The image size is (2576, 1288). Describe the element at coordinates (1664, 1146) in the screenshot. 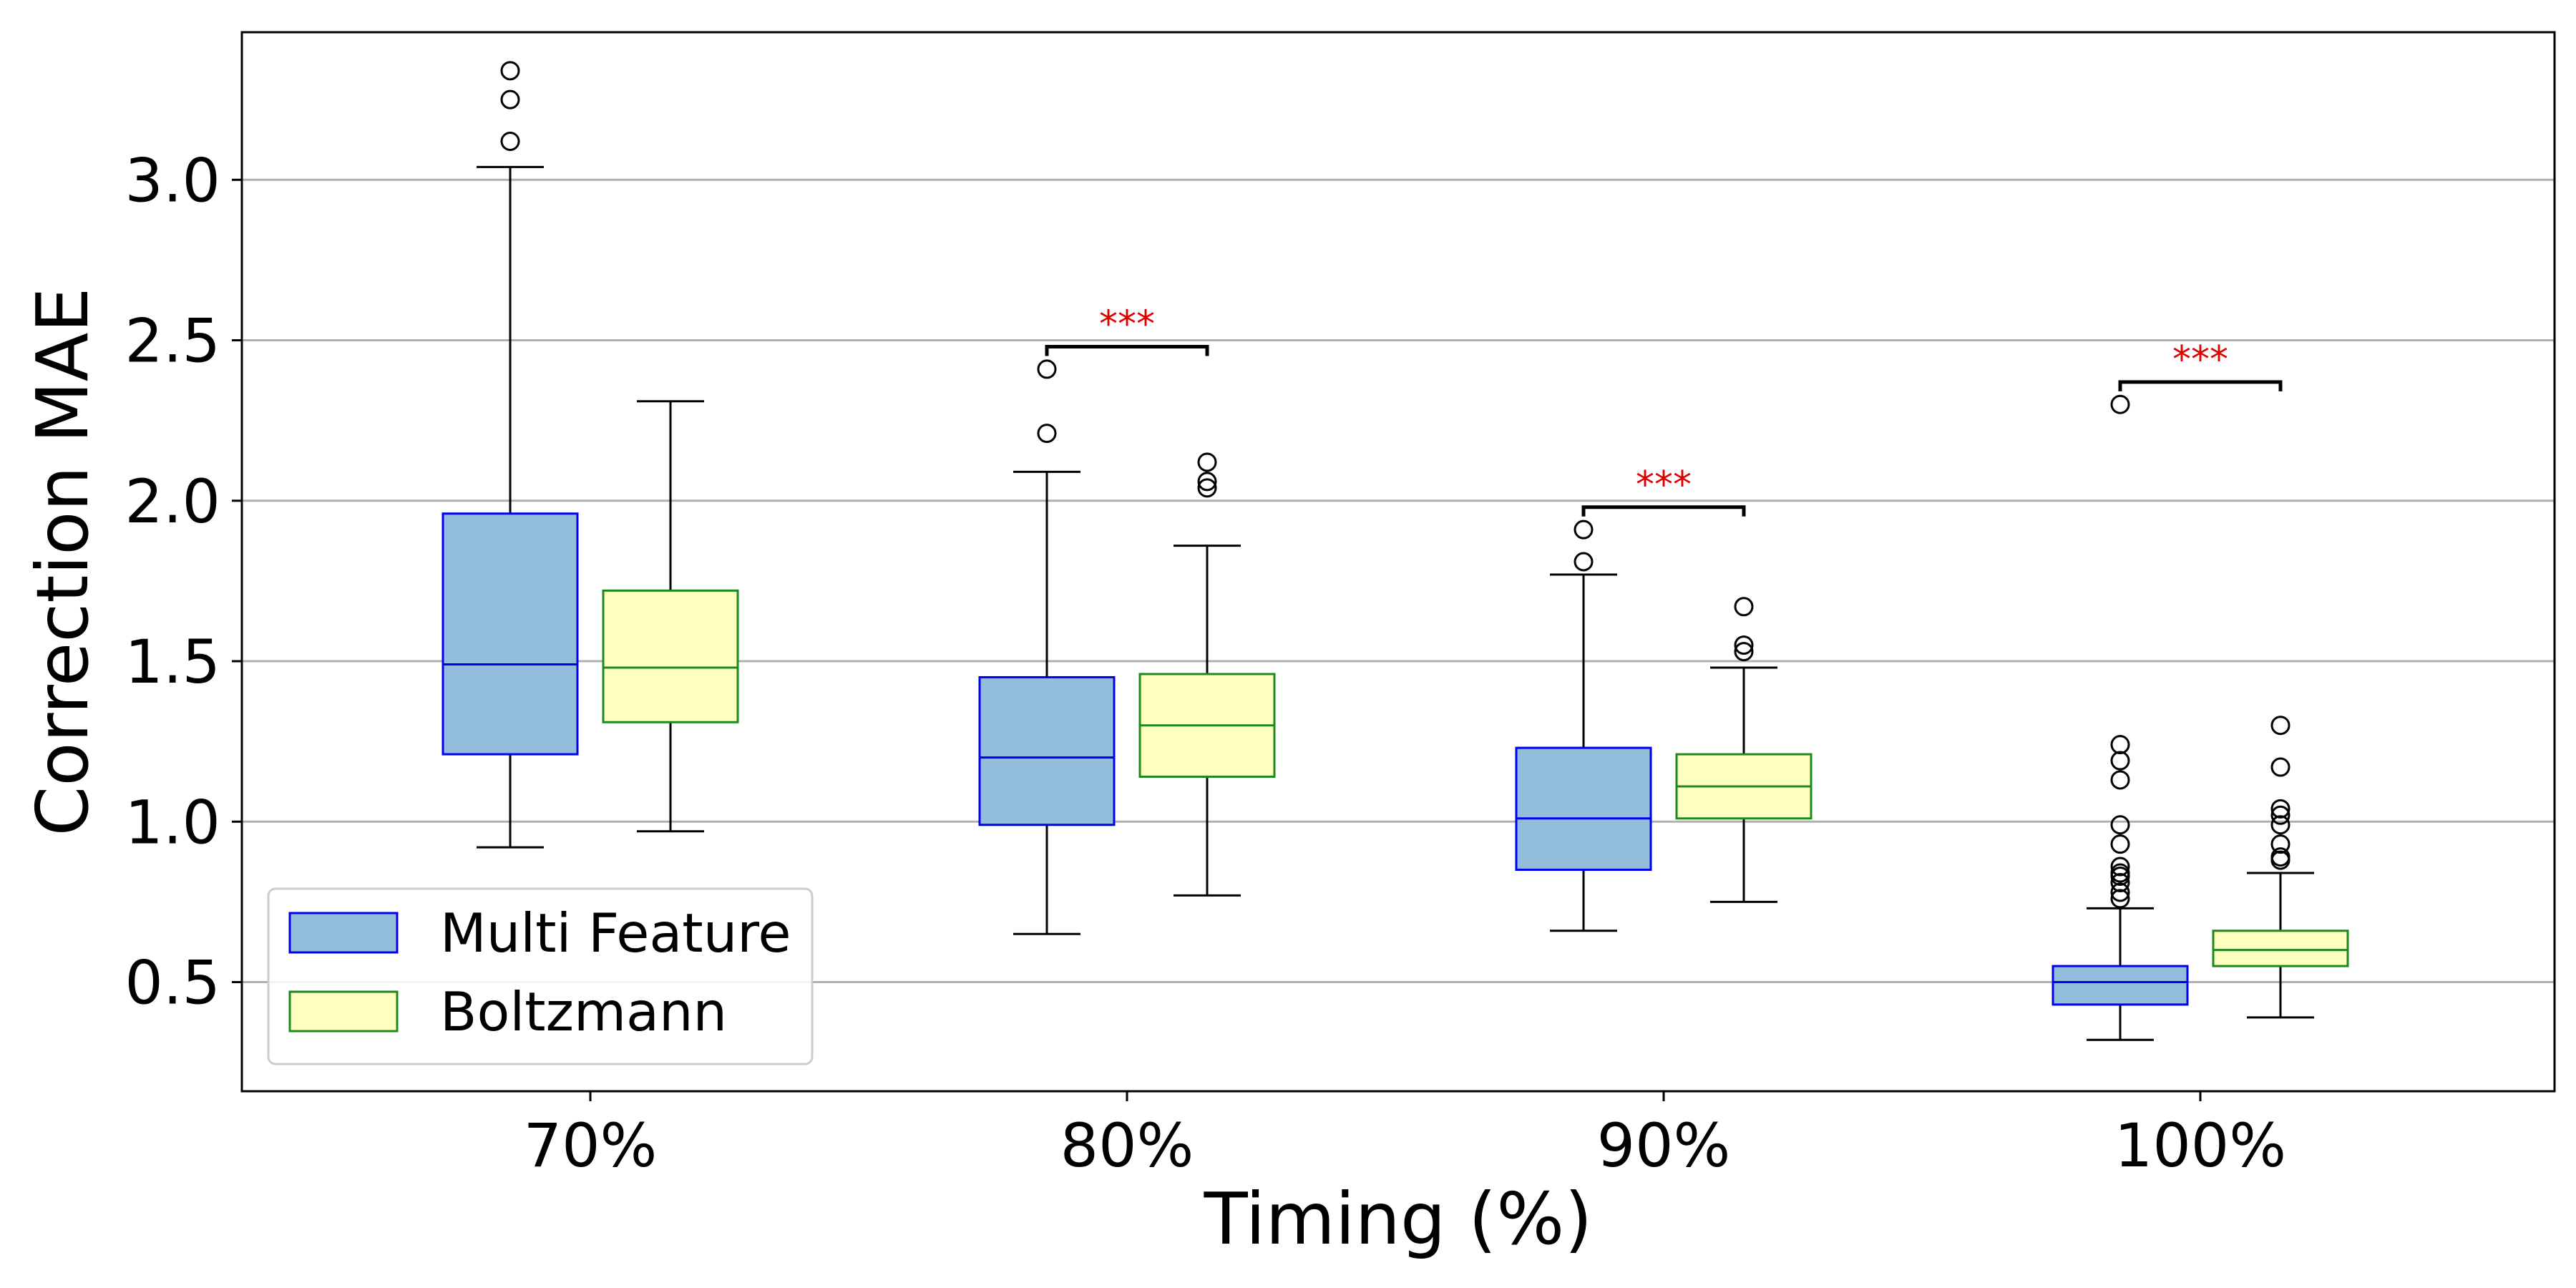

I see `x-tick-label: 90%` at that location.